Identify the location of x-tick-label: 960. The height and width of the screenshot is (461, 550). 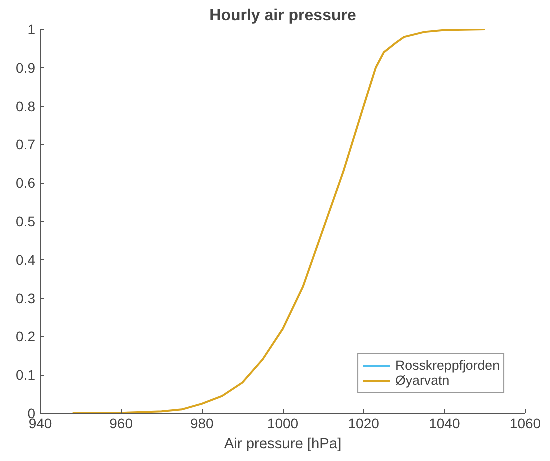
(122, 424).